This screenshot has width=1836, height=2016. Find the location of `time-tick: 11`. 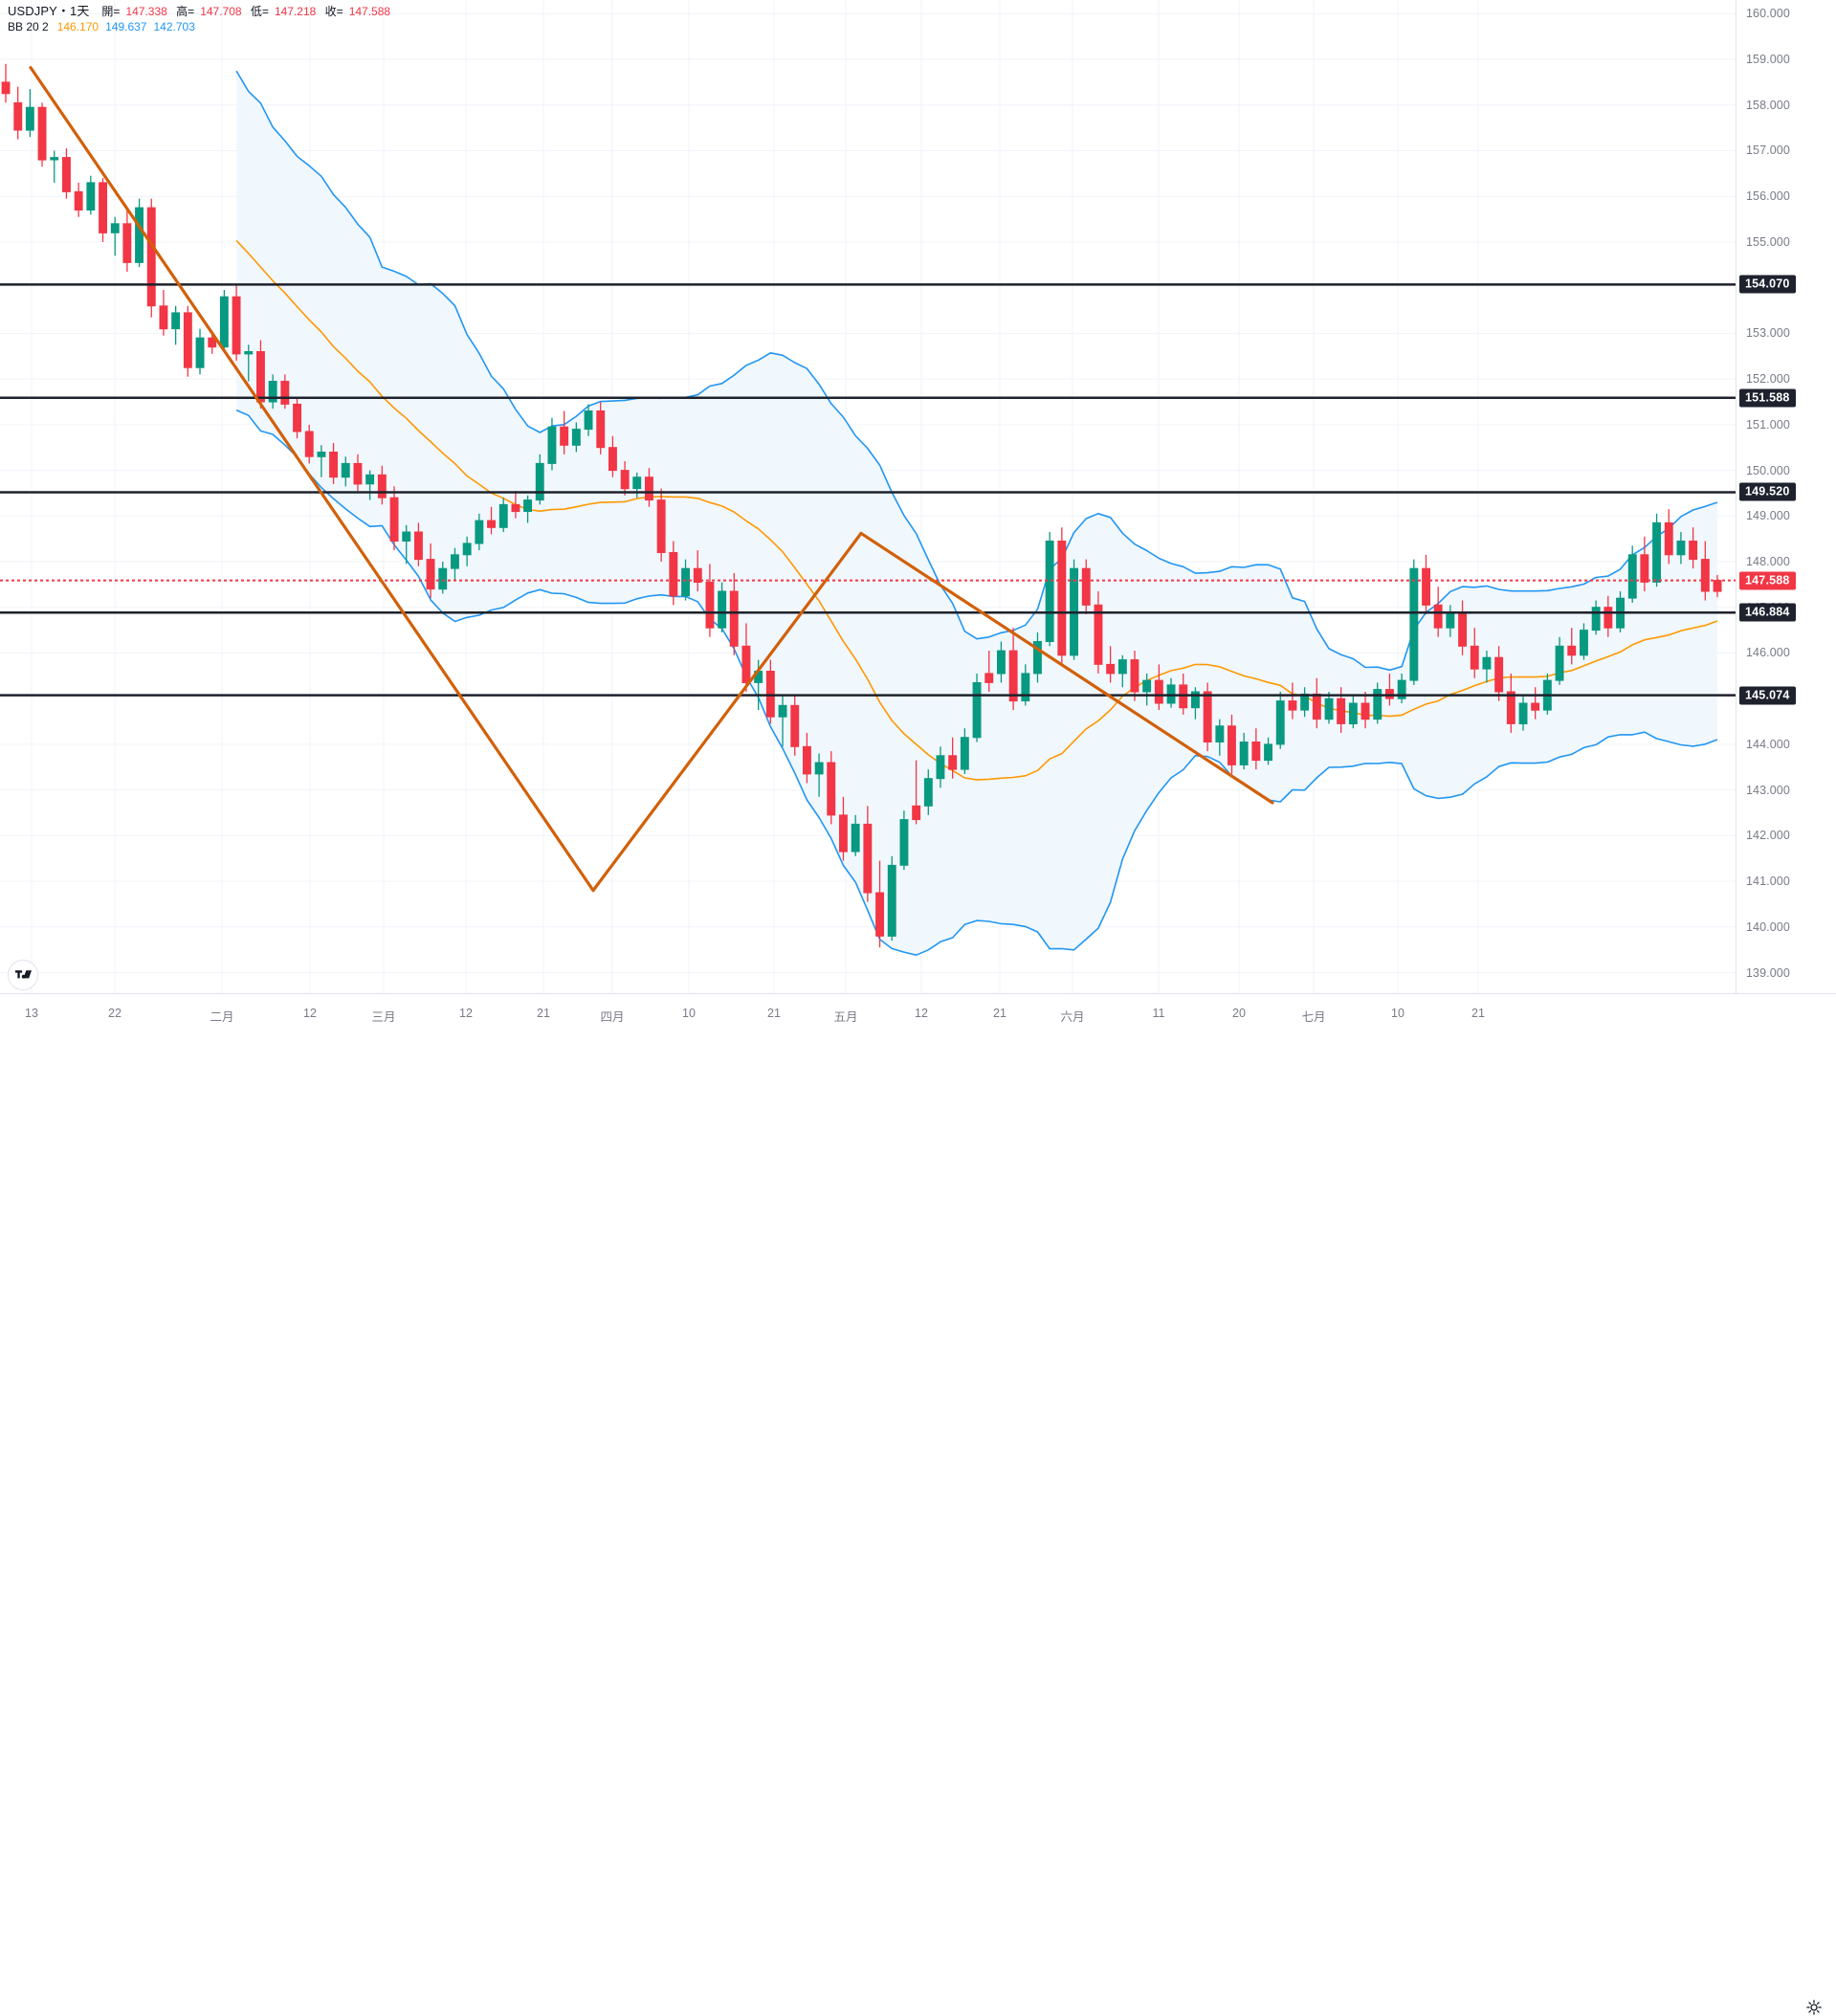

time-tick: 11 is located at coordinates (1158, 1014).